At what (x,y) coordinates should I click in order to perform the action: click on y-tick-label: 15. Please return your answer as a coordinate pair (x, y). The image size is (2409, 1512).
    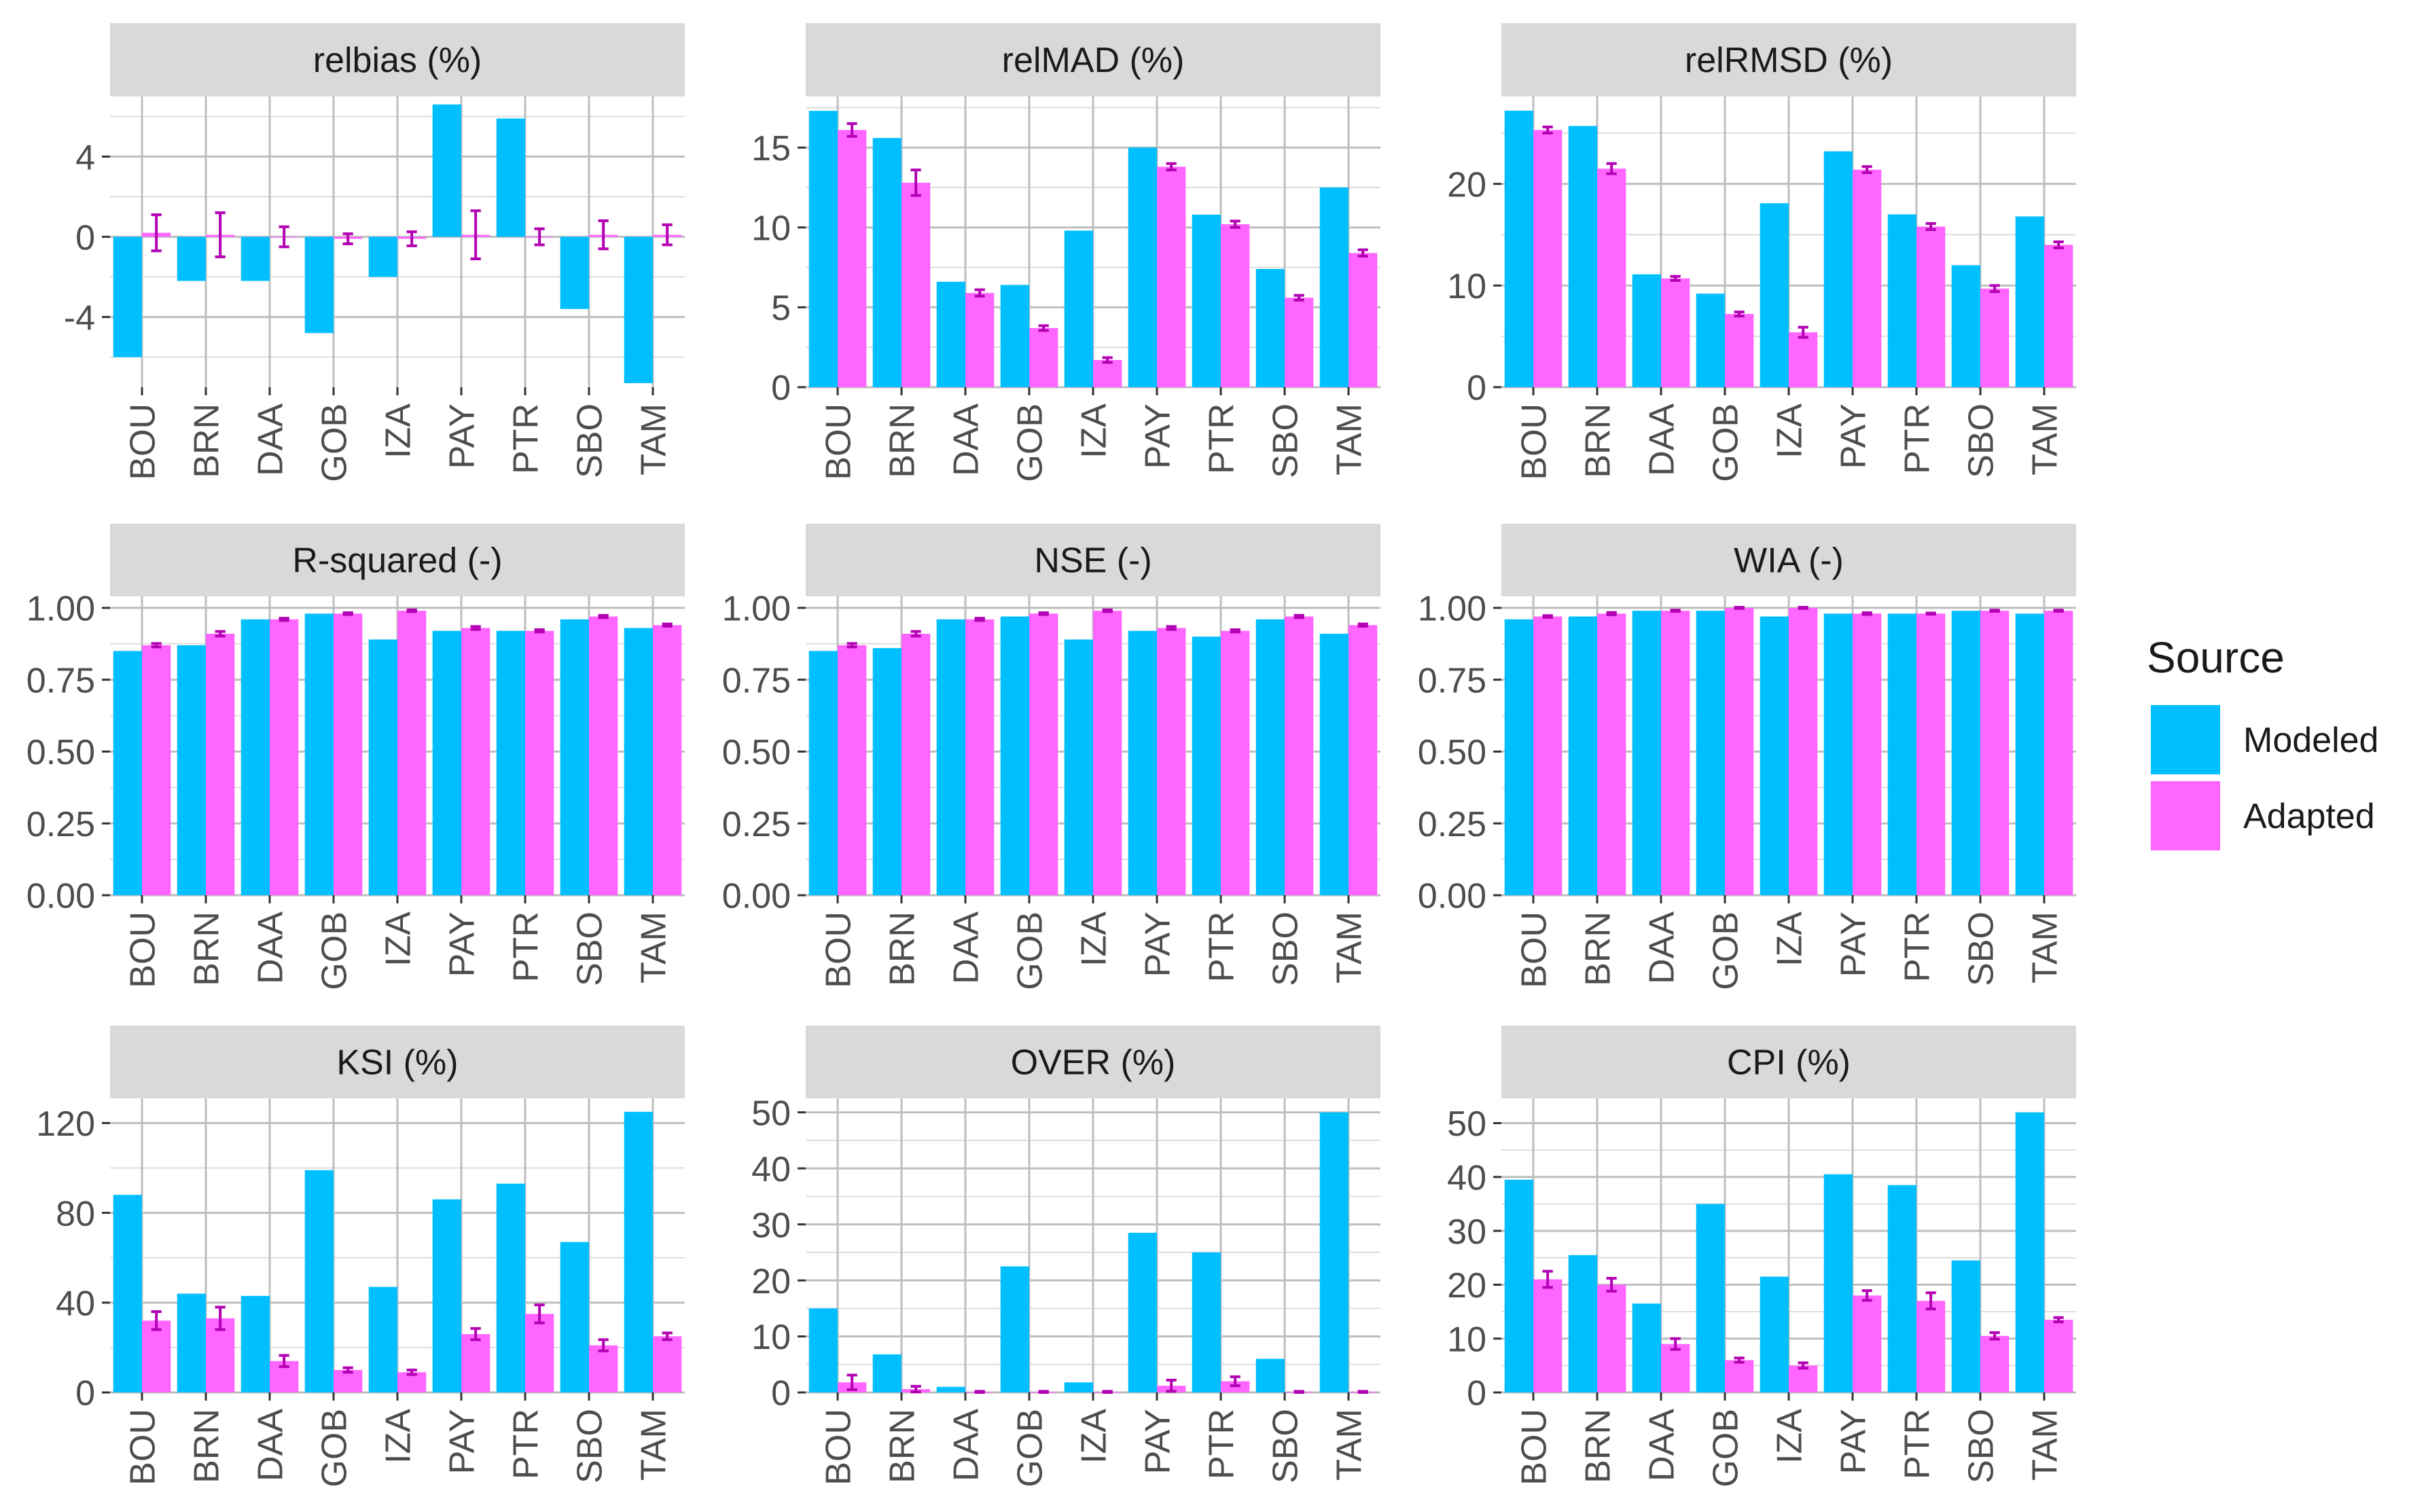
    Looking at the image, I should click on (771, 148).